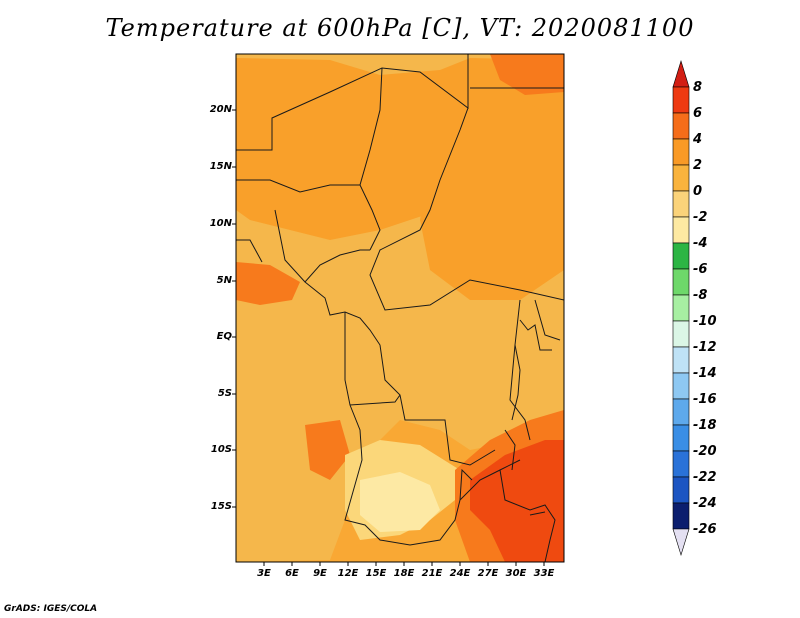  What do you see at coordinates (705, 529) in the screenshot?
I see `cb-label-m26: -26` at bounding box center [705, 529].